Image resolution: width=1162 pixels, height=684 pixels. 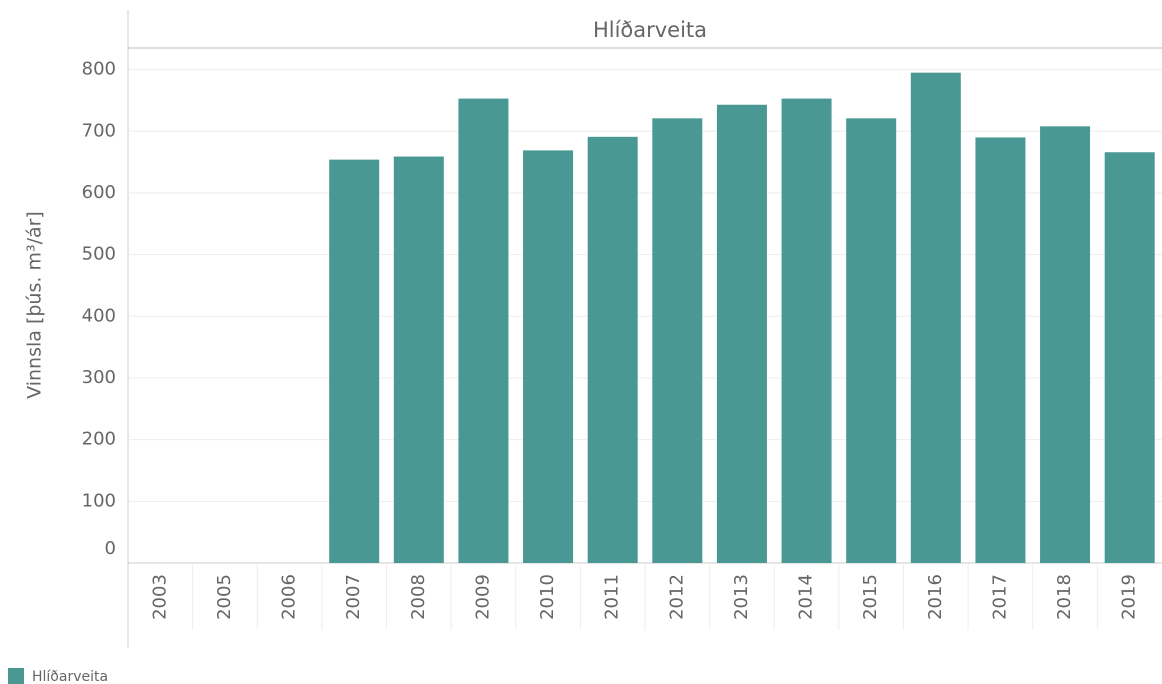 What do you see at coordinates (482, 597) in the screenshot?
I see `x-tick-label: 2009` at bounding box center [482, 597].